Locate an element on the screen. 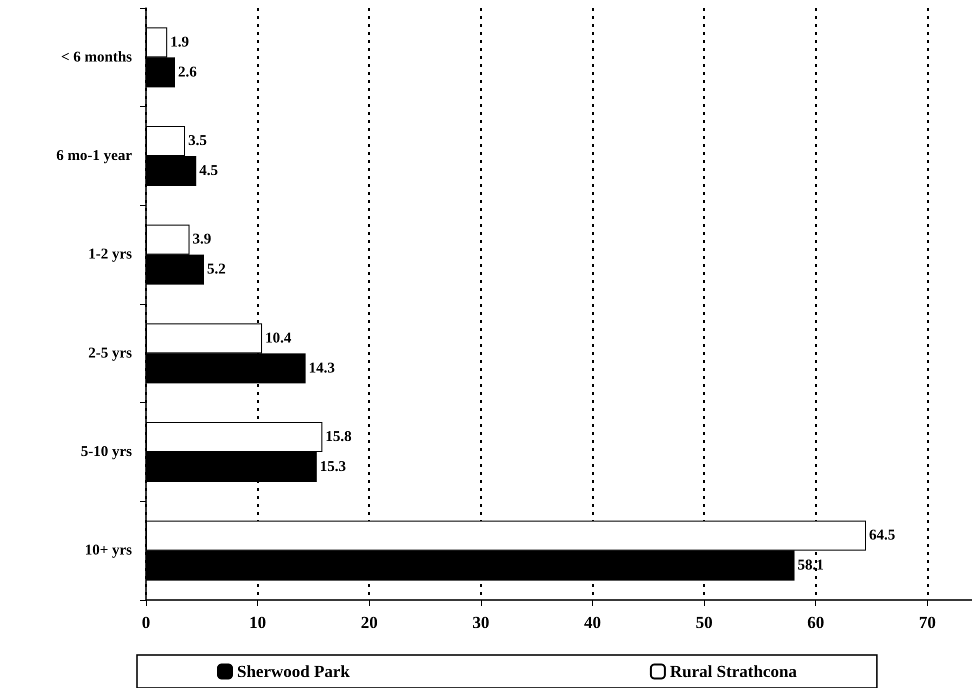 The image size is (972, 688). legend-label: Sherwood Park is located at coordinates (293, 671).